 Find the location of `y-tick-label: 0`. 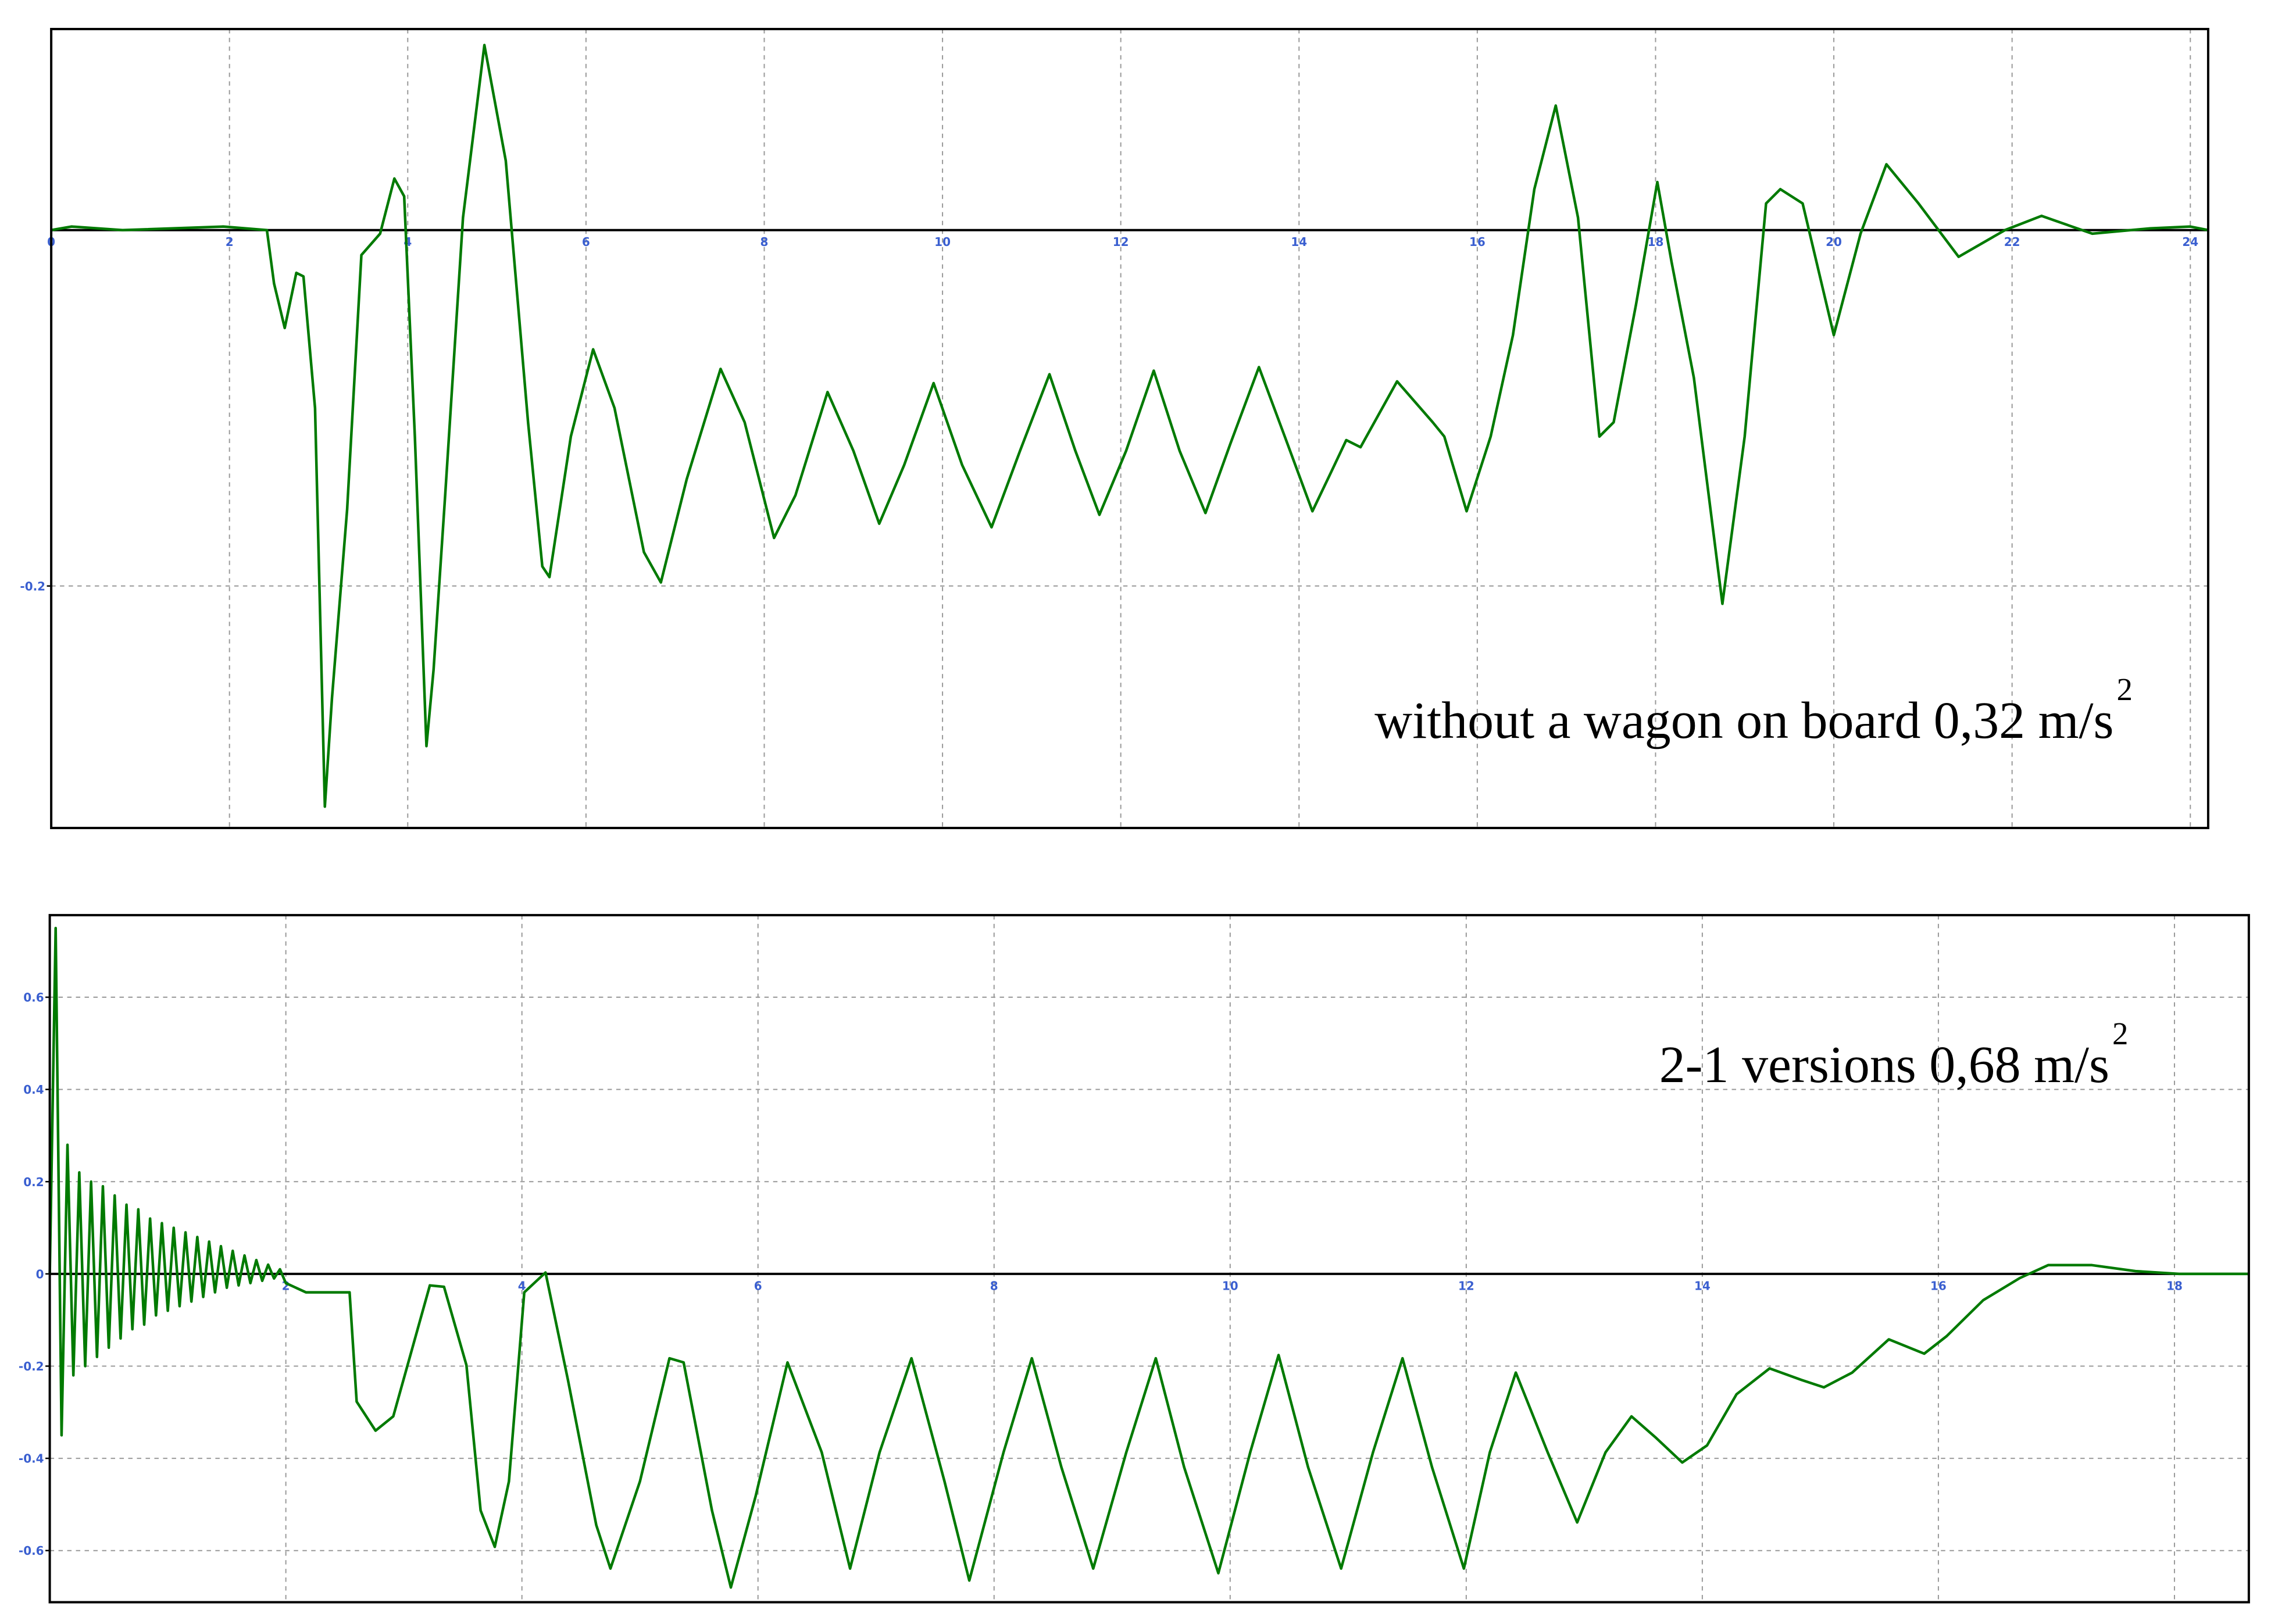

y-tick-label: 0 is located at coordinates (40, 1274).